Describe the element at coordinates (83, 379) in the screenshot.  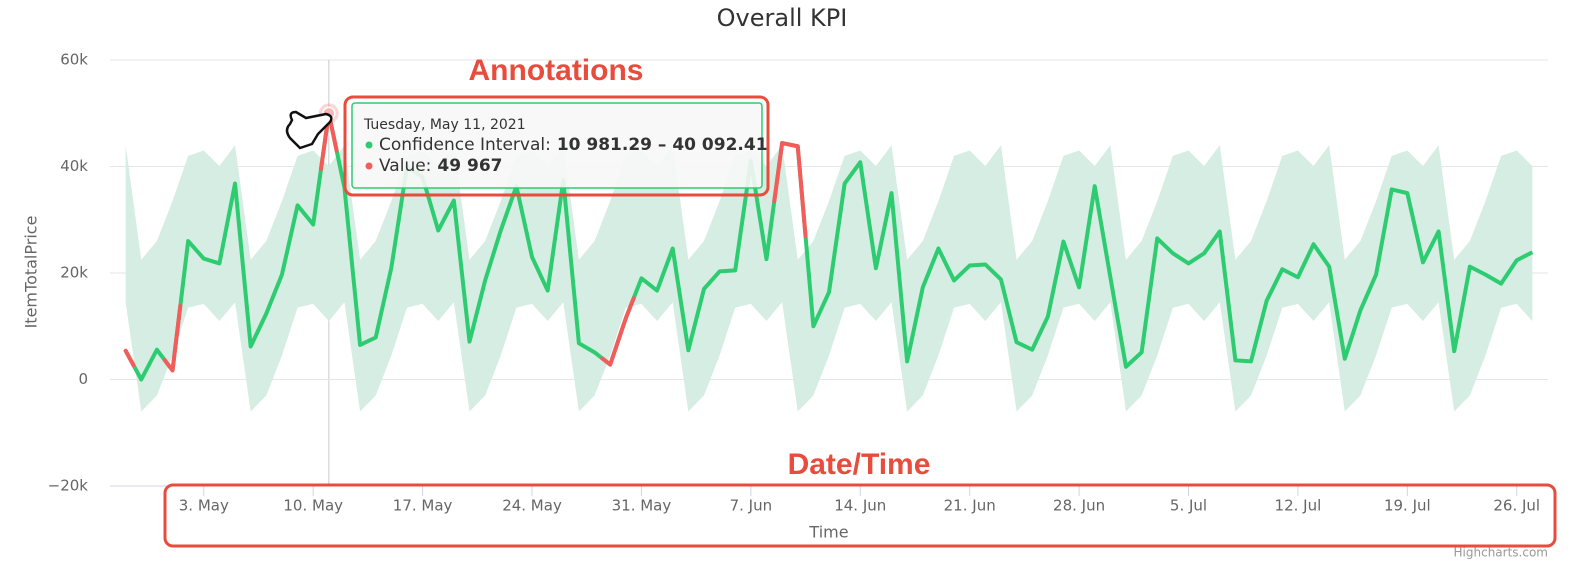
I see `y-tick-label: 0` at that location.